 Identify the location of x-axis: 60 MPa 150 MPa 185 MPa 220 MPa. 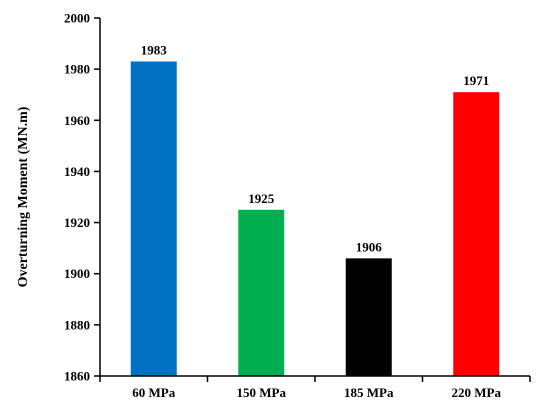
(315, 387).